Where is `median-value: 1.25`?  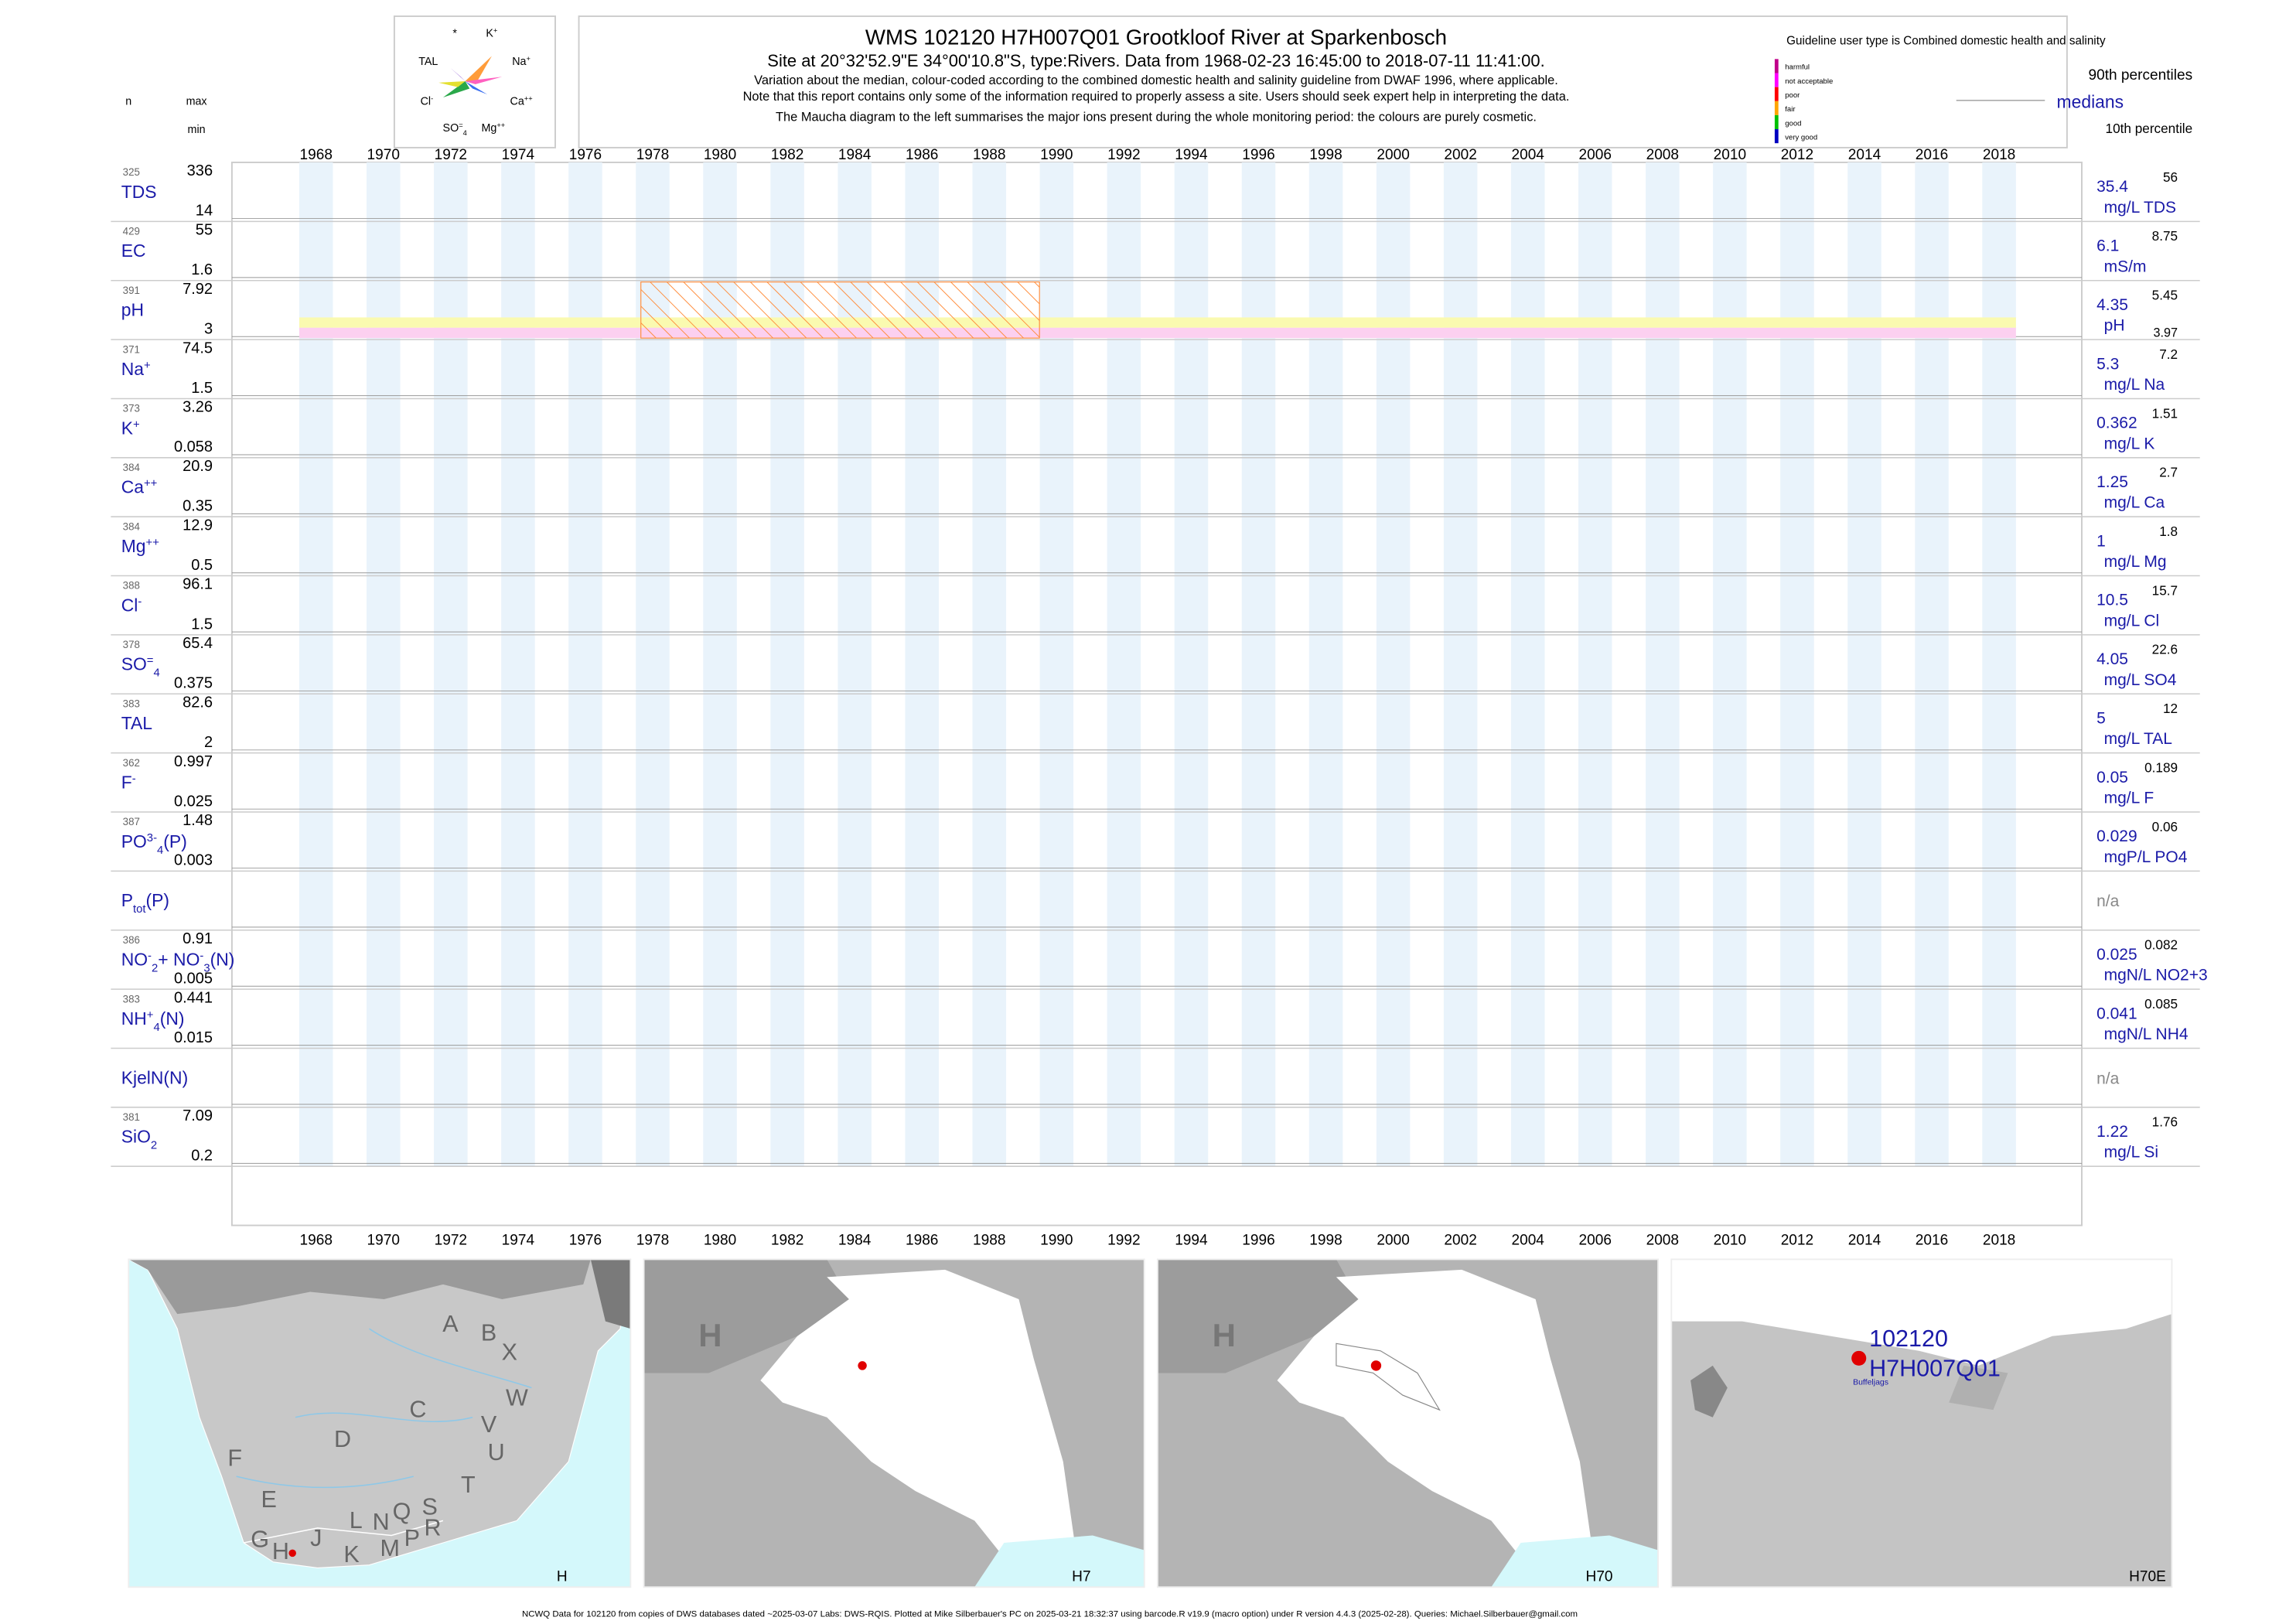
median-value: 1.25 is located at coordinates (2112, 482).